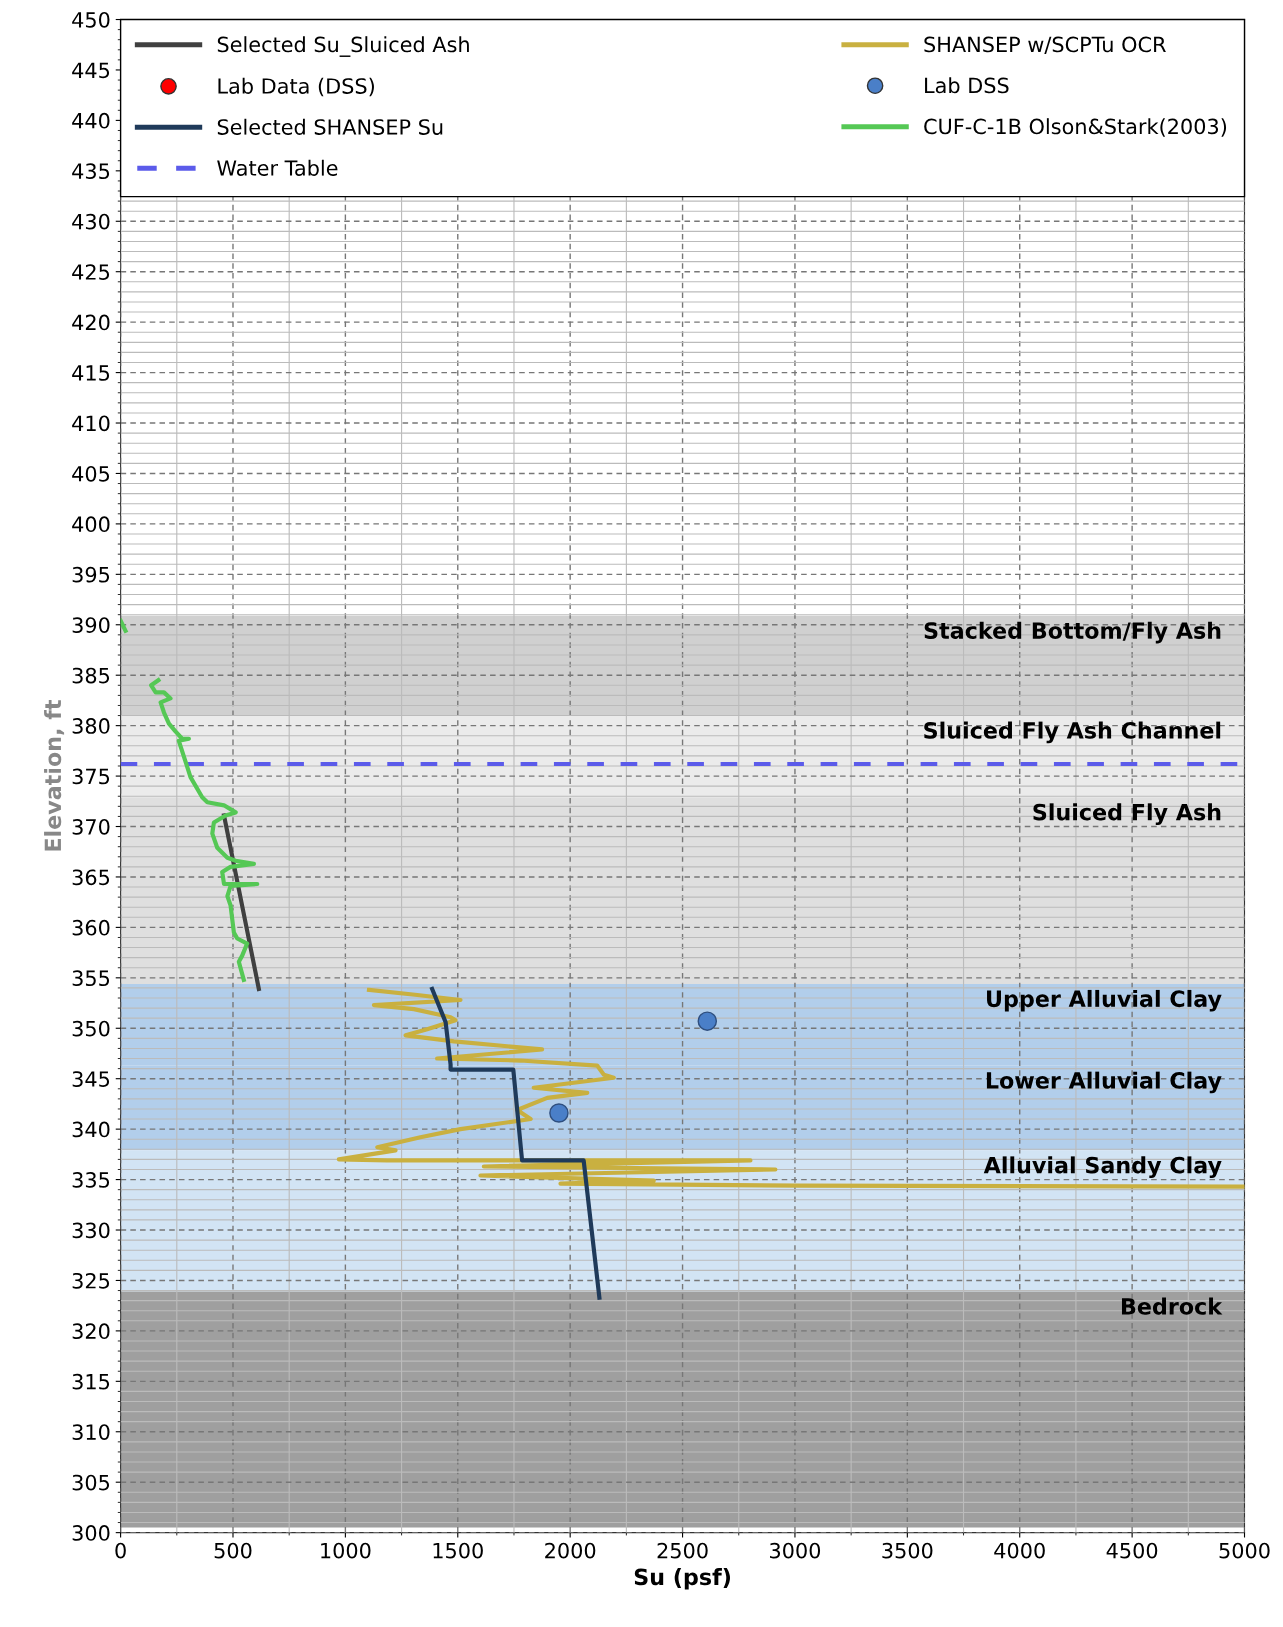 This screenshot has height=1627, width=1283. Describe the element at coordinates (91, 423) in the screenshot. I see `y-tick-label: 410` at that location.